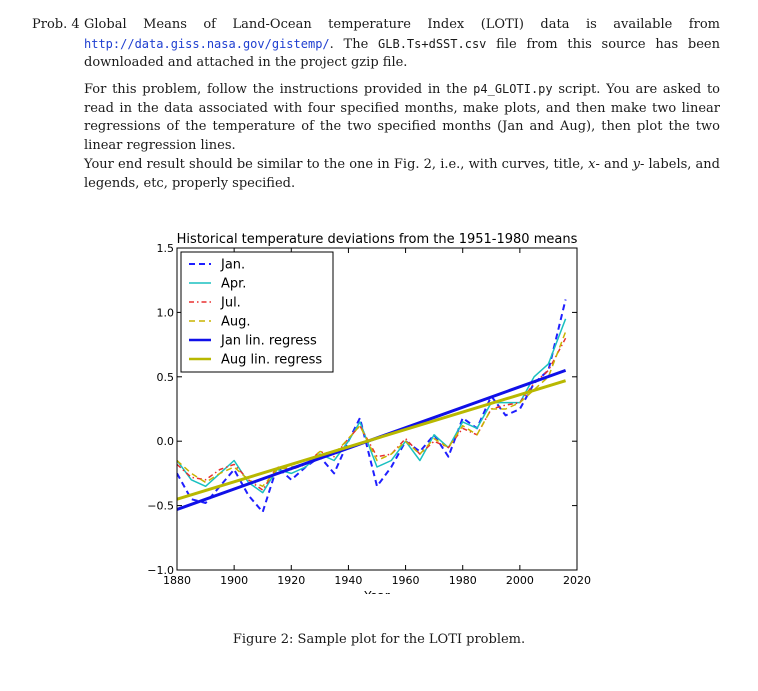 The image size is (758, 691). What do you see at coordinates (271, 360) in the screenshot?
I see `legend-label-5: Aug lin. regress` at bounding box center [271, 360].